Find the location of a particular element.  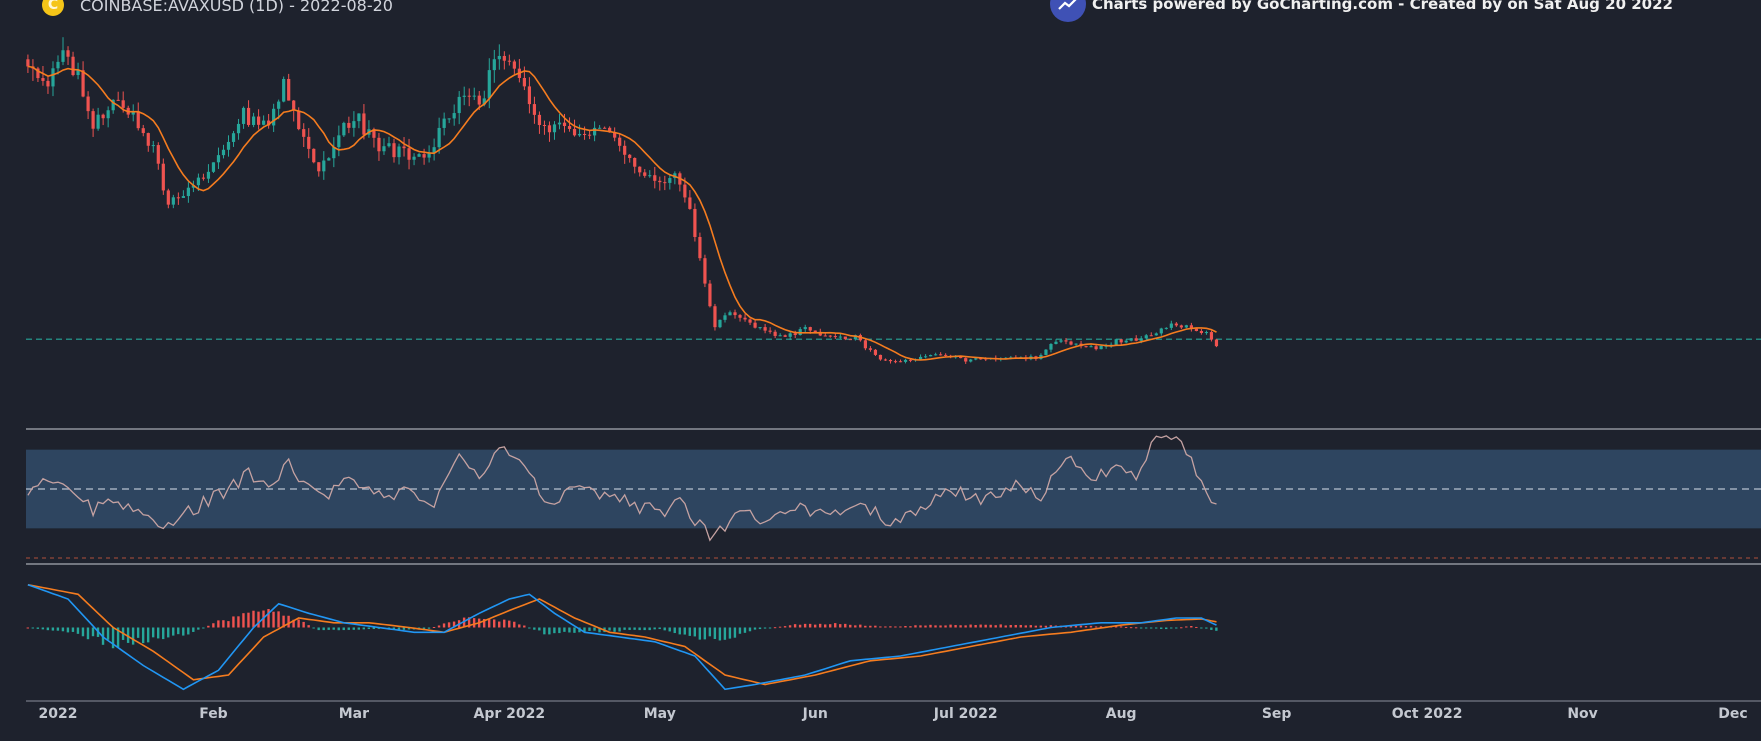

x-tick-label: Oct 2022 is located at coordinates (1427, 714).